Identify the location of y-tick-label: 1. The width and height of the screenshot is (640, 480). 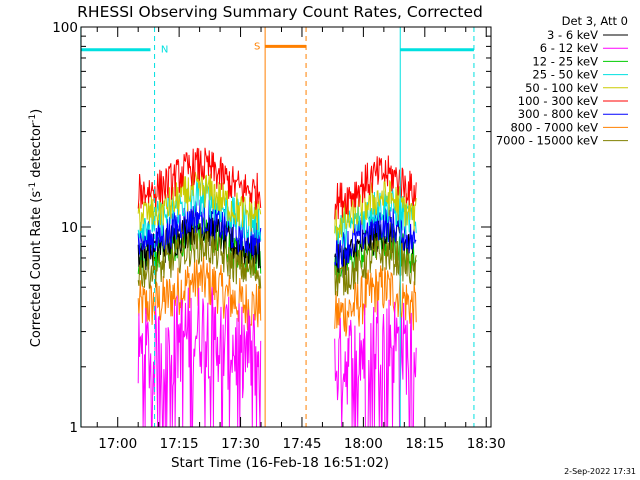
(73, 428).